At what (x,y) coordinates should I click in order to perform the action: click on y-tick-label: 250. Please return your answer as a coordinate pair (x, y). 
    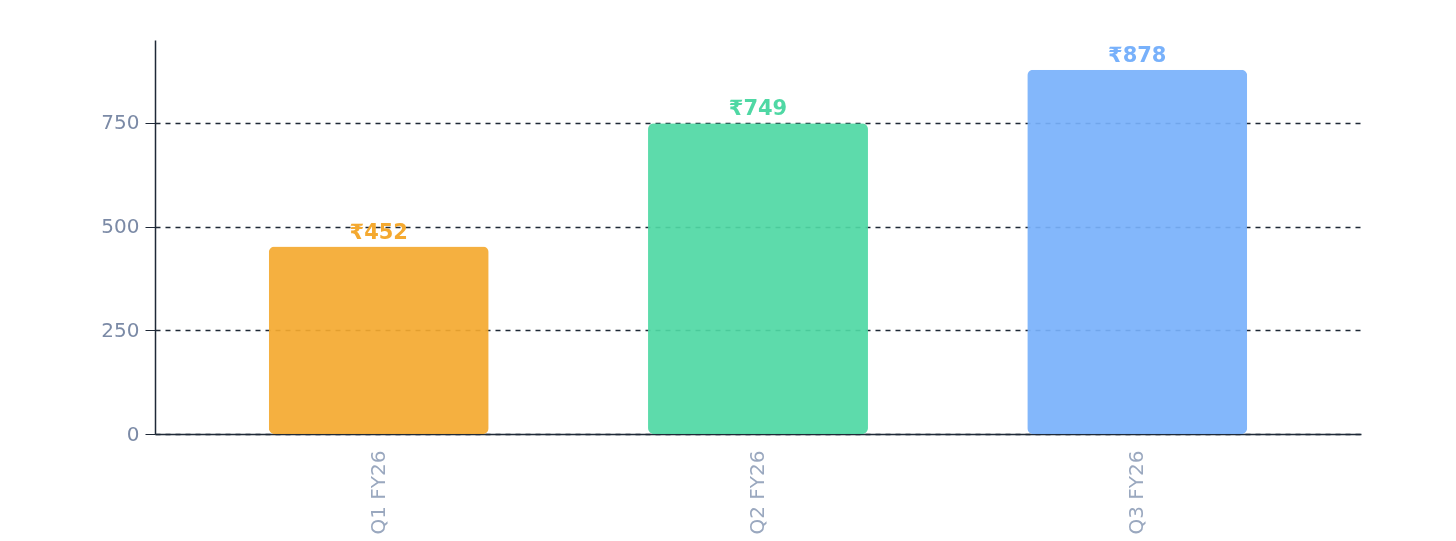
    Looking at the image, I should click on (120, 329).